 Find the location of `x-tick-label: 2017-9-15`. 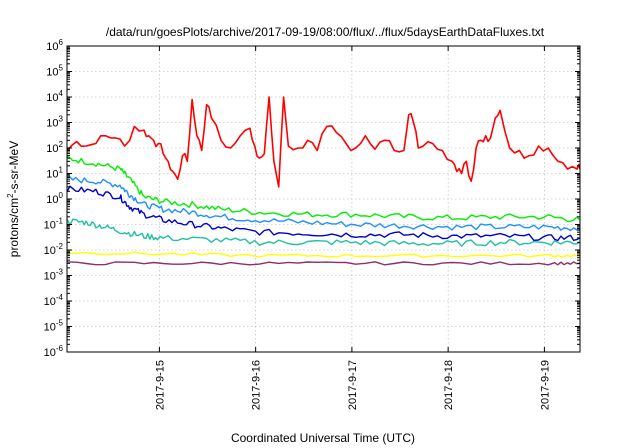

x-tick-label: 2017-9-15 is located at coordinates (160, 385).